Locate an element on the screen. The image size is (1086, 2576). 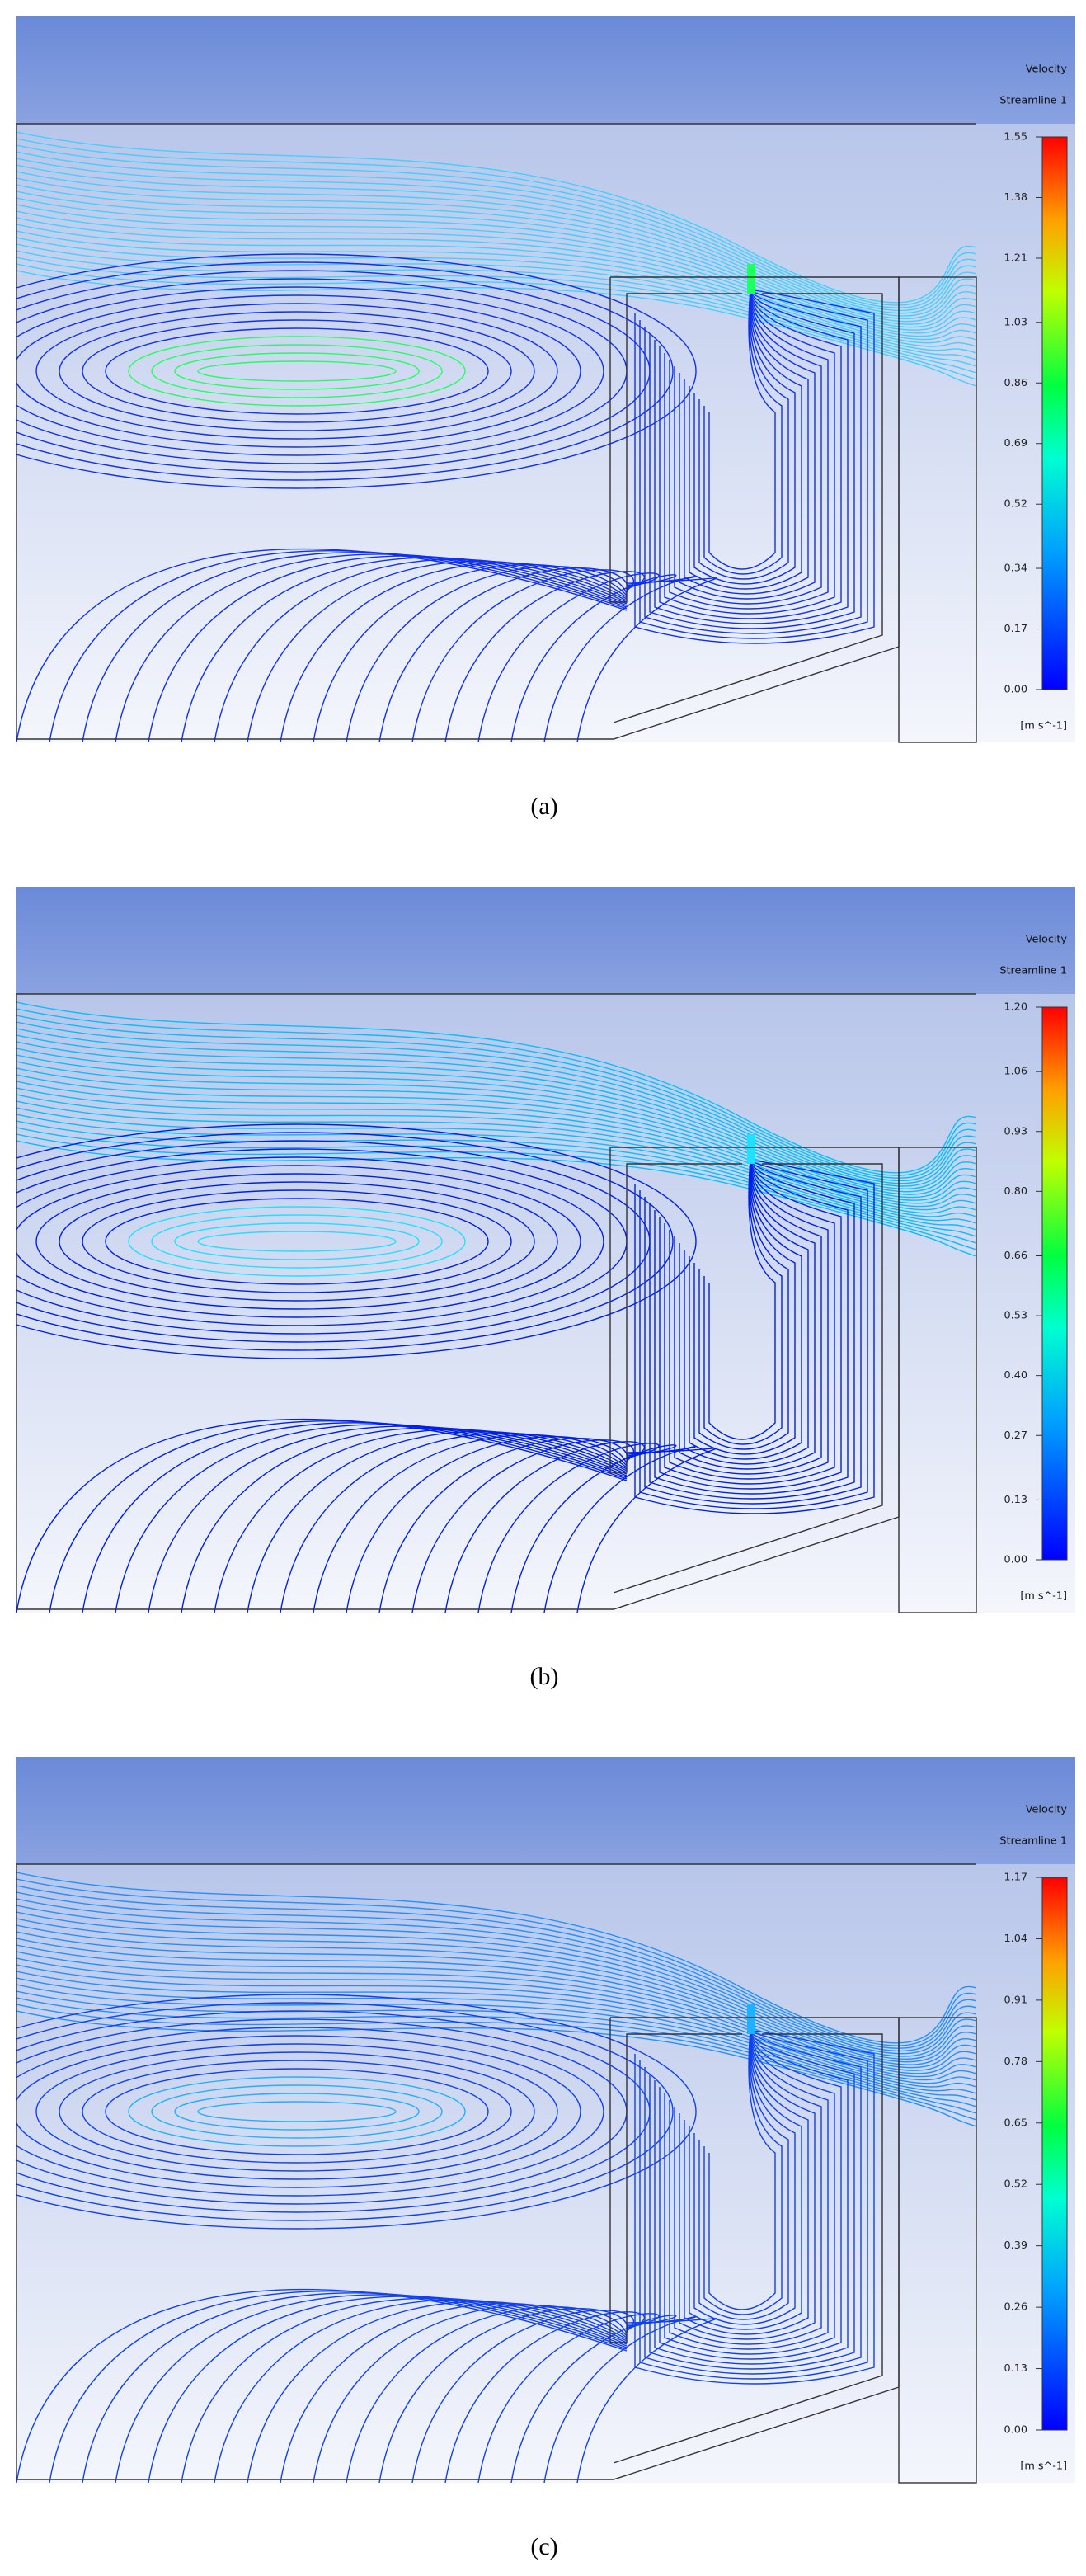
colorbar-tick-label: 1.06 is located at coordinates (1016, 1072).